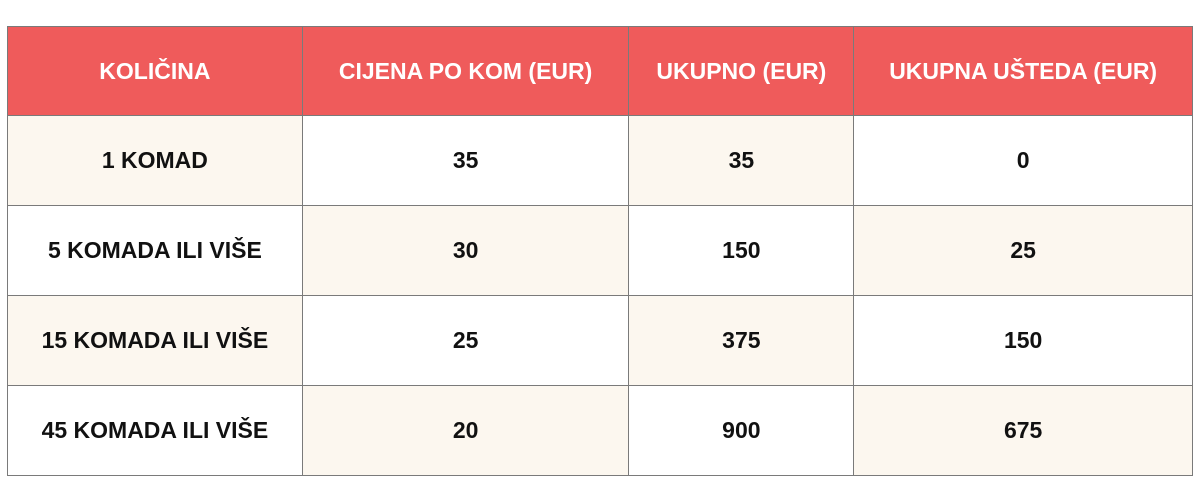  What do you see at coordinates (1023, 340) in the screenshot?
I see `cell-savings: 150` at bounding box center [1023, 340].